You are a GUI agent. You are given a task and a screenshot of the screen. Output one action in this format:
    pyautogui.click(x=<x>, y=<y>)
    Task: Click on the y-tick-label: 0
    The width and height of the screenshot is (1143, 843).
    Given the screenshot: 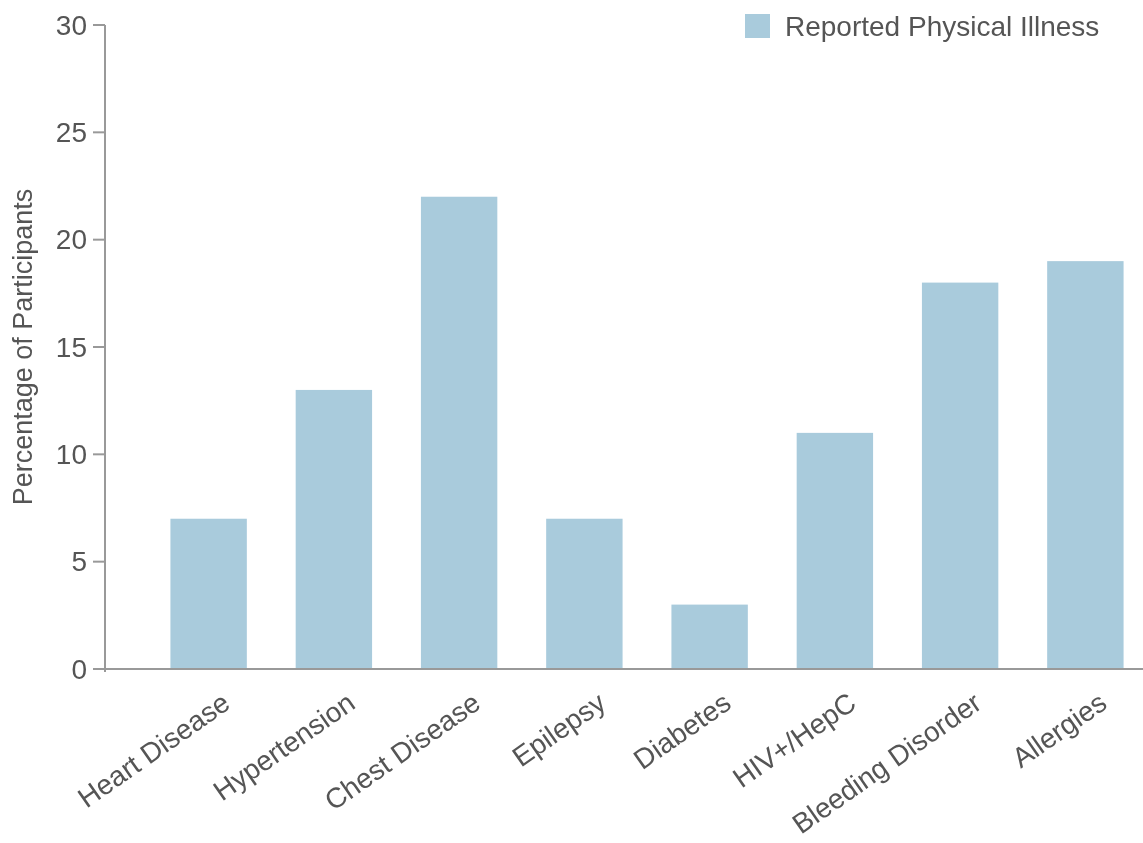 What is the action you would take?
    pyautogui.click(x=79, y=669)
    